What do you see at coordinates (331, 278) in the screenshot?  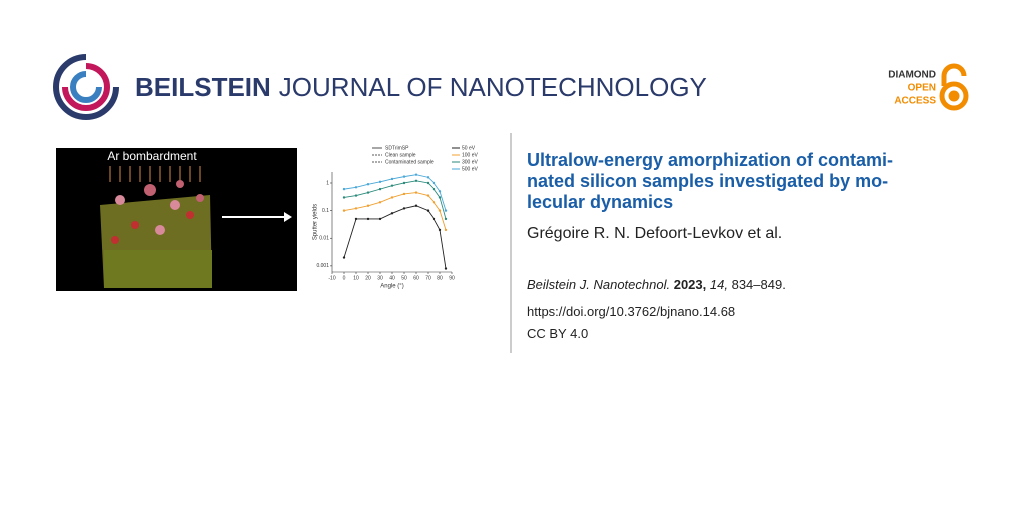 I see `x-tick-label: -10` at bounding box center [331, 278].